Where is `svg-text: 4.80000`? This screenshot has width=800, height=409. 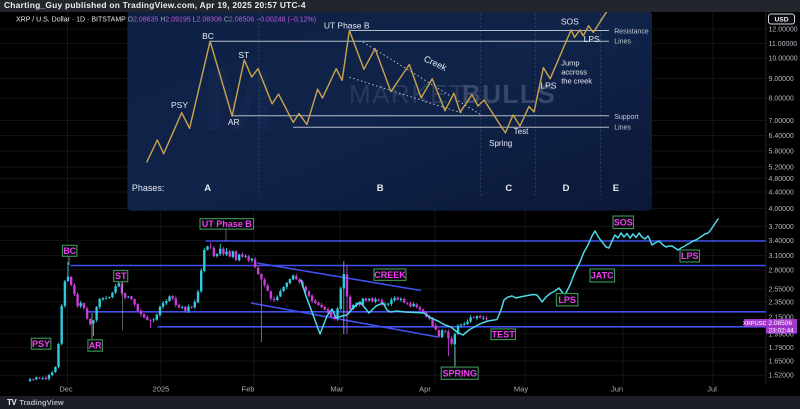
svg-text: 4.80000 is located at coordinates (781, 179).